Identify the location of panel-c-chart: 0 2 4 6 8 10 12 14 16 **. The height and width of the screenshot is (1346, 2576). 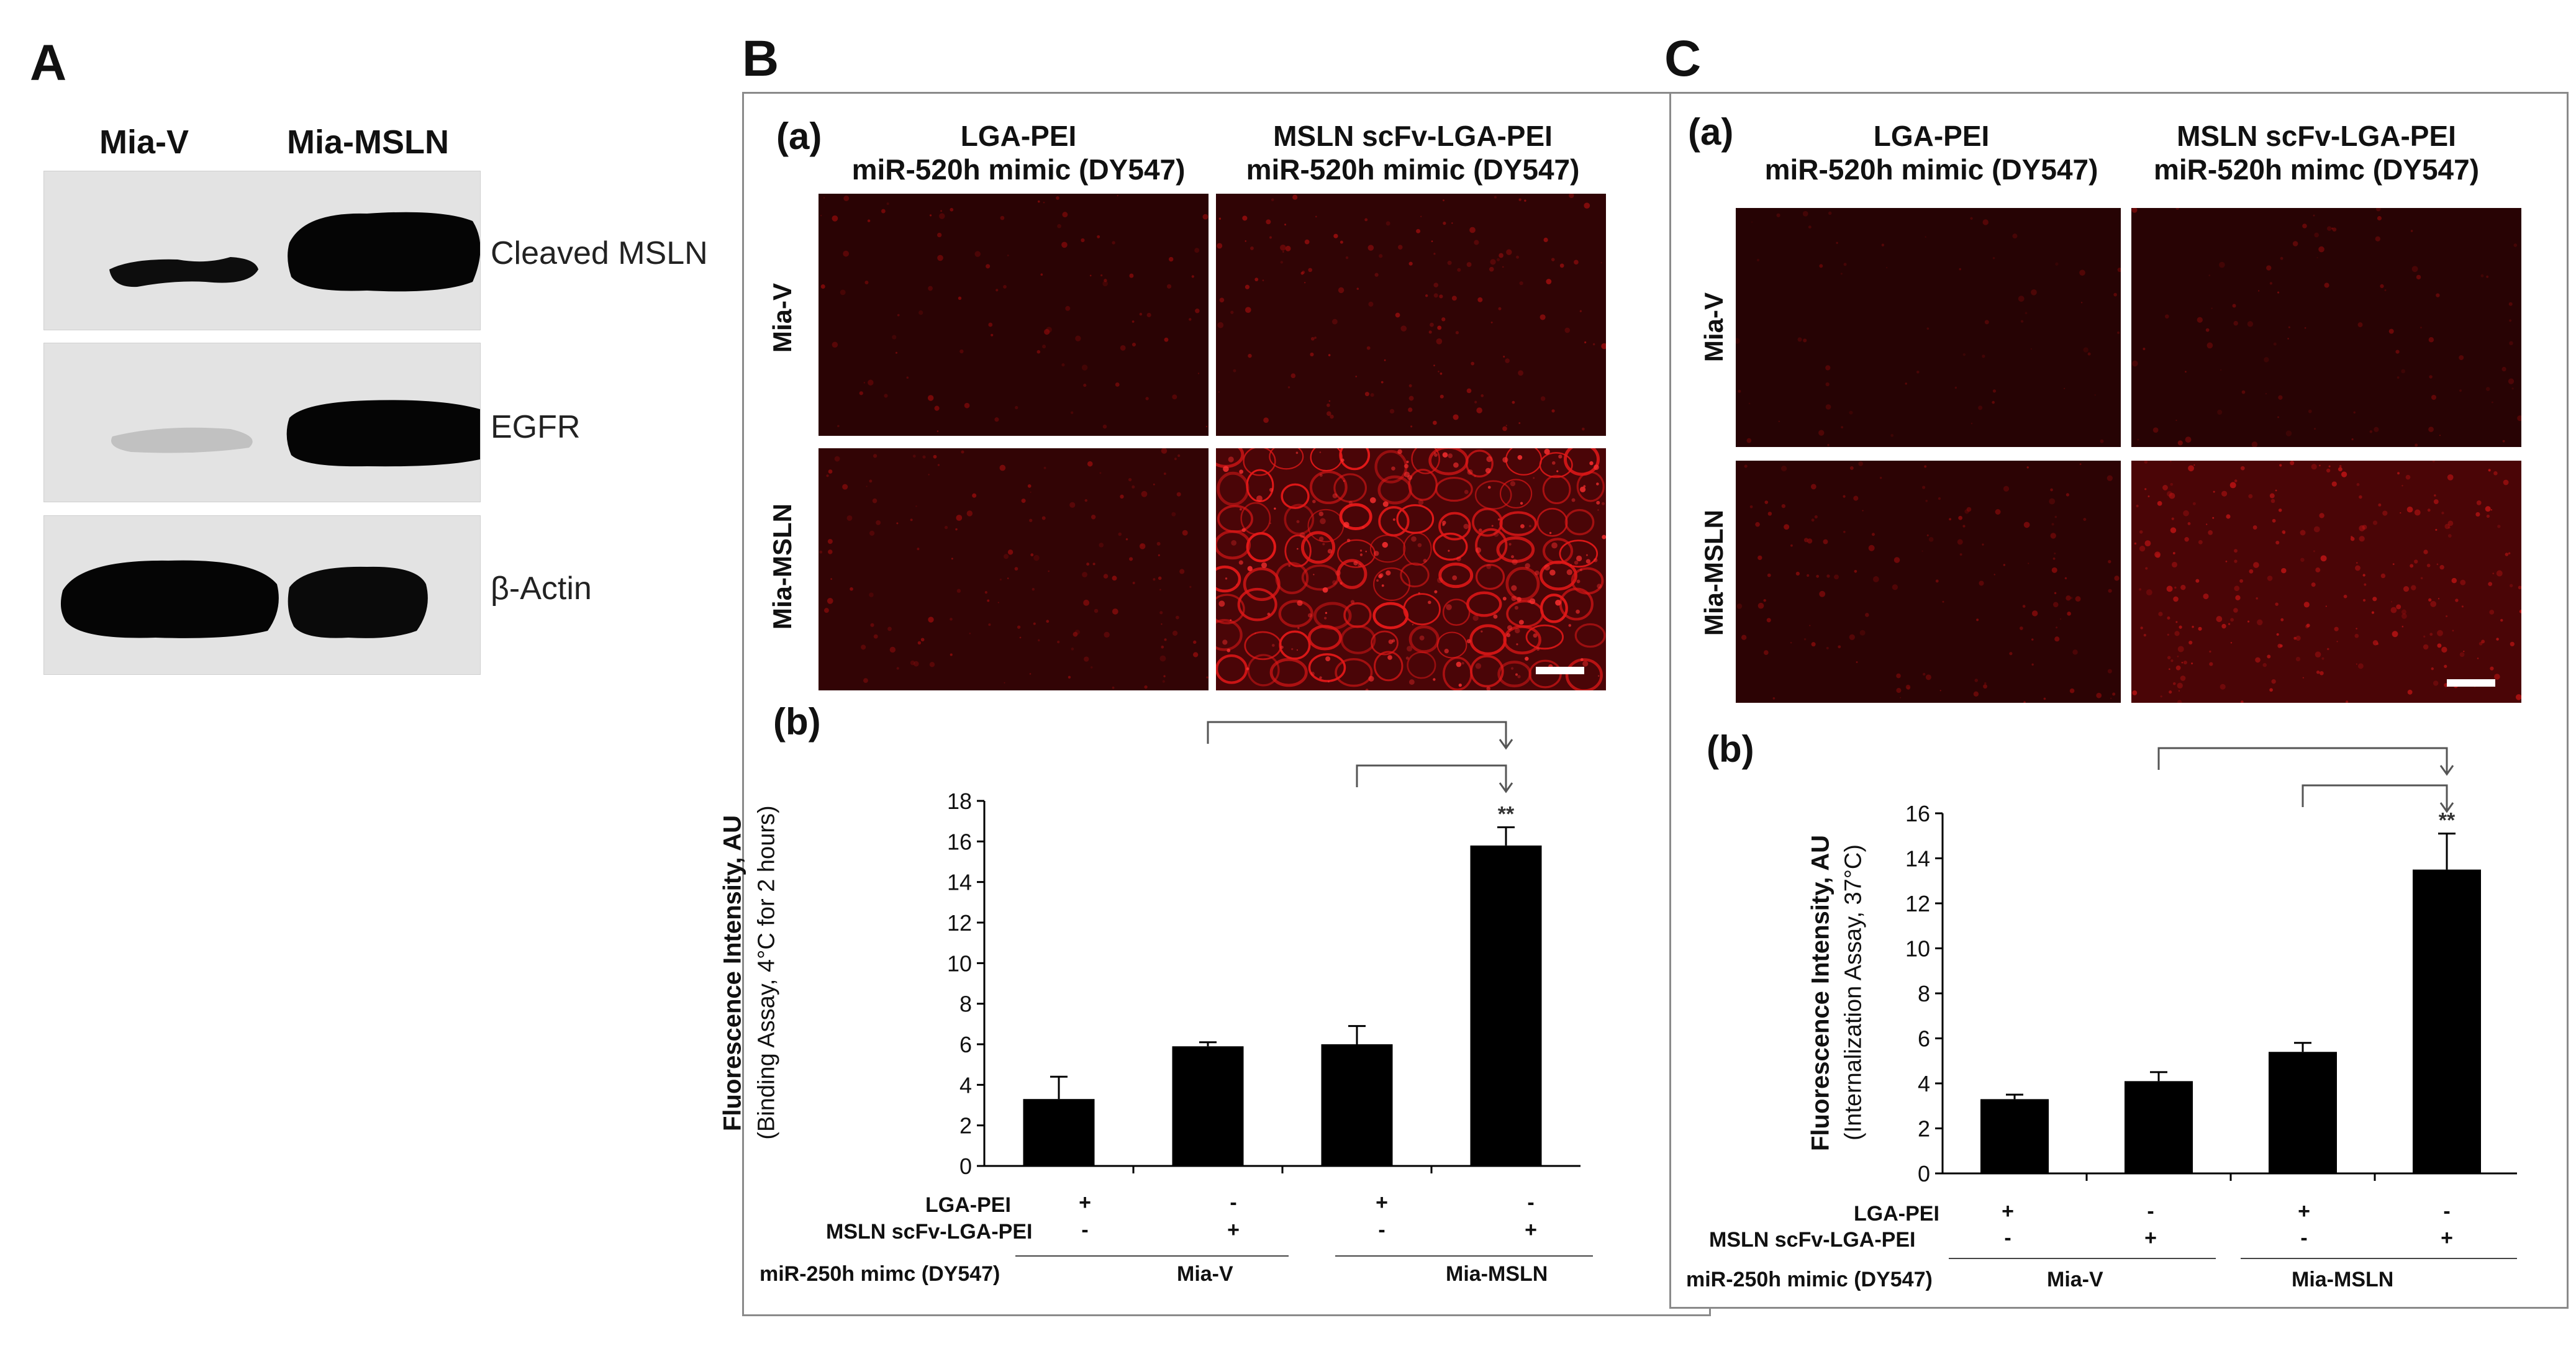
(2119, 981).